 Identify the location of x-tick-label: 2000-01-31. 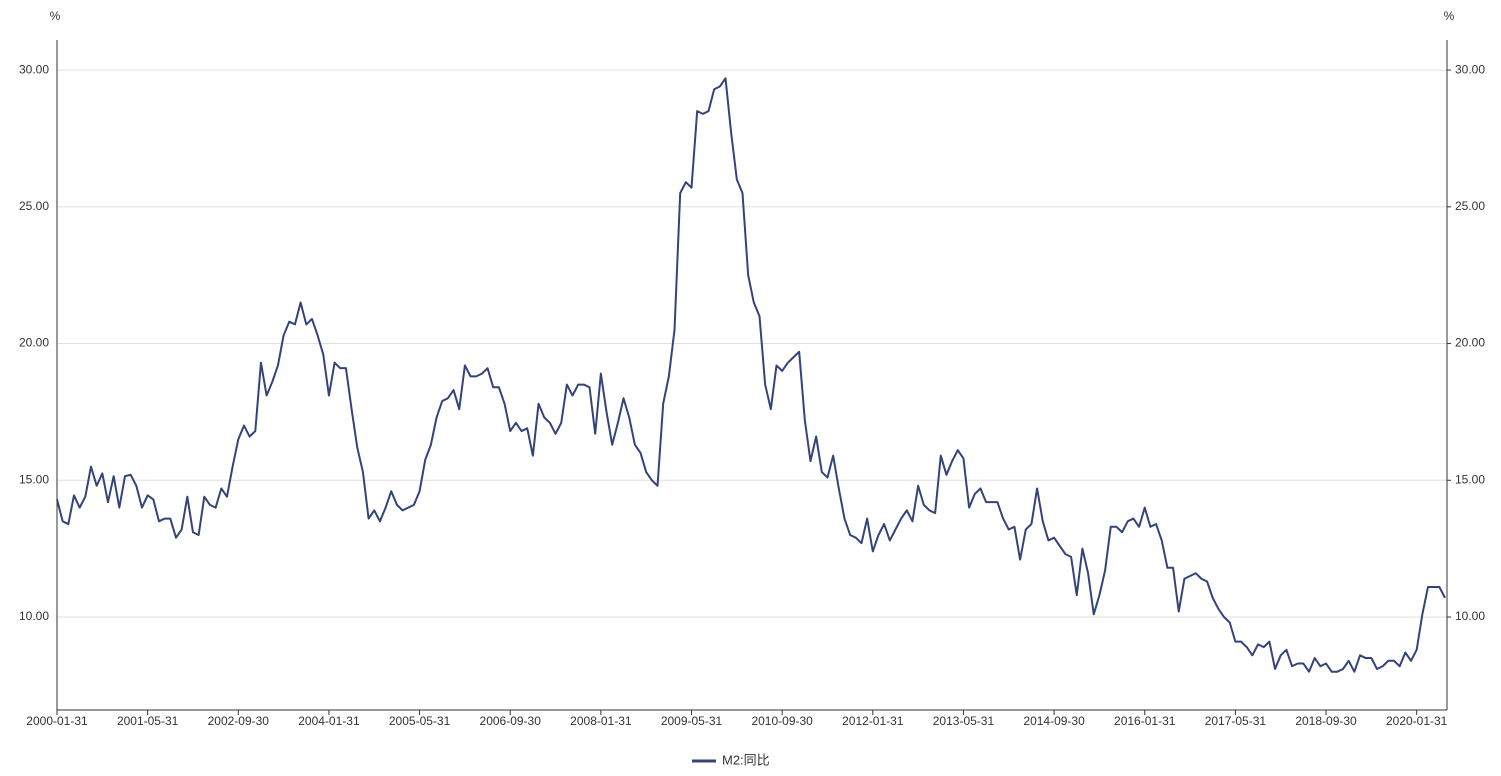
(57, 721).